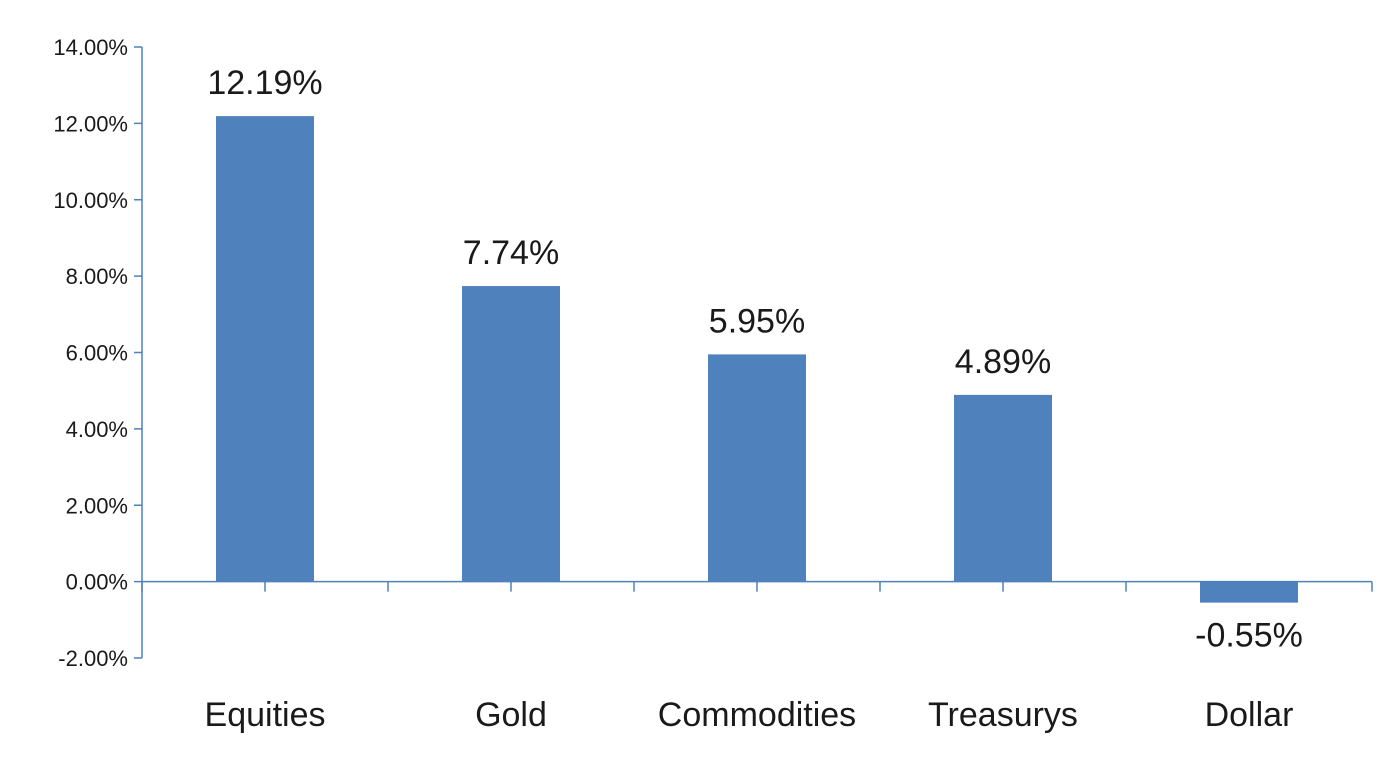  Describe the element at coordinates (93, 658) in the screenshot. I see `y-tick-label: -2.00%` at that location.